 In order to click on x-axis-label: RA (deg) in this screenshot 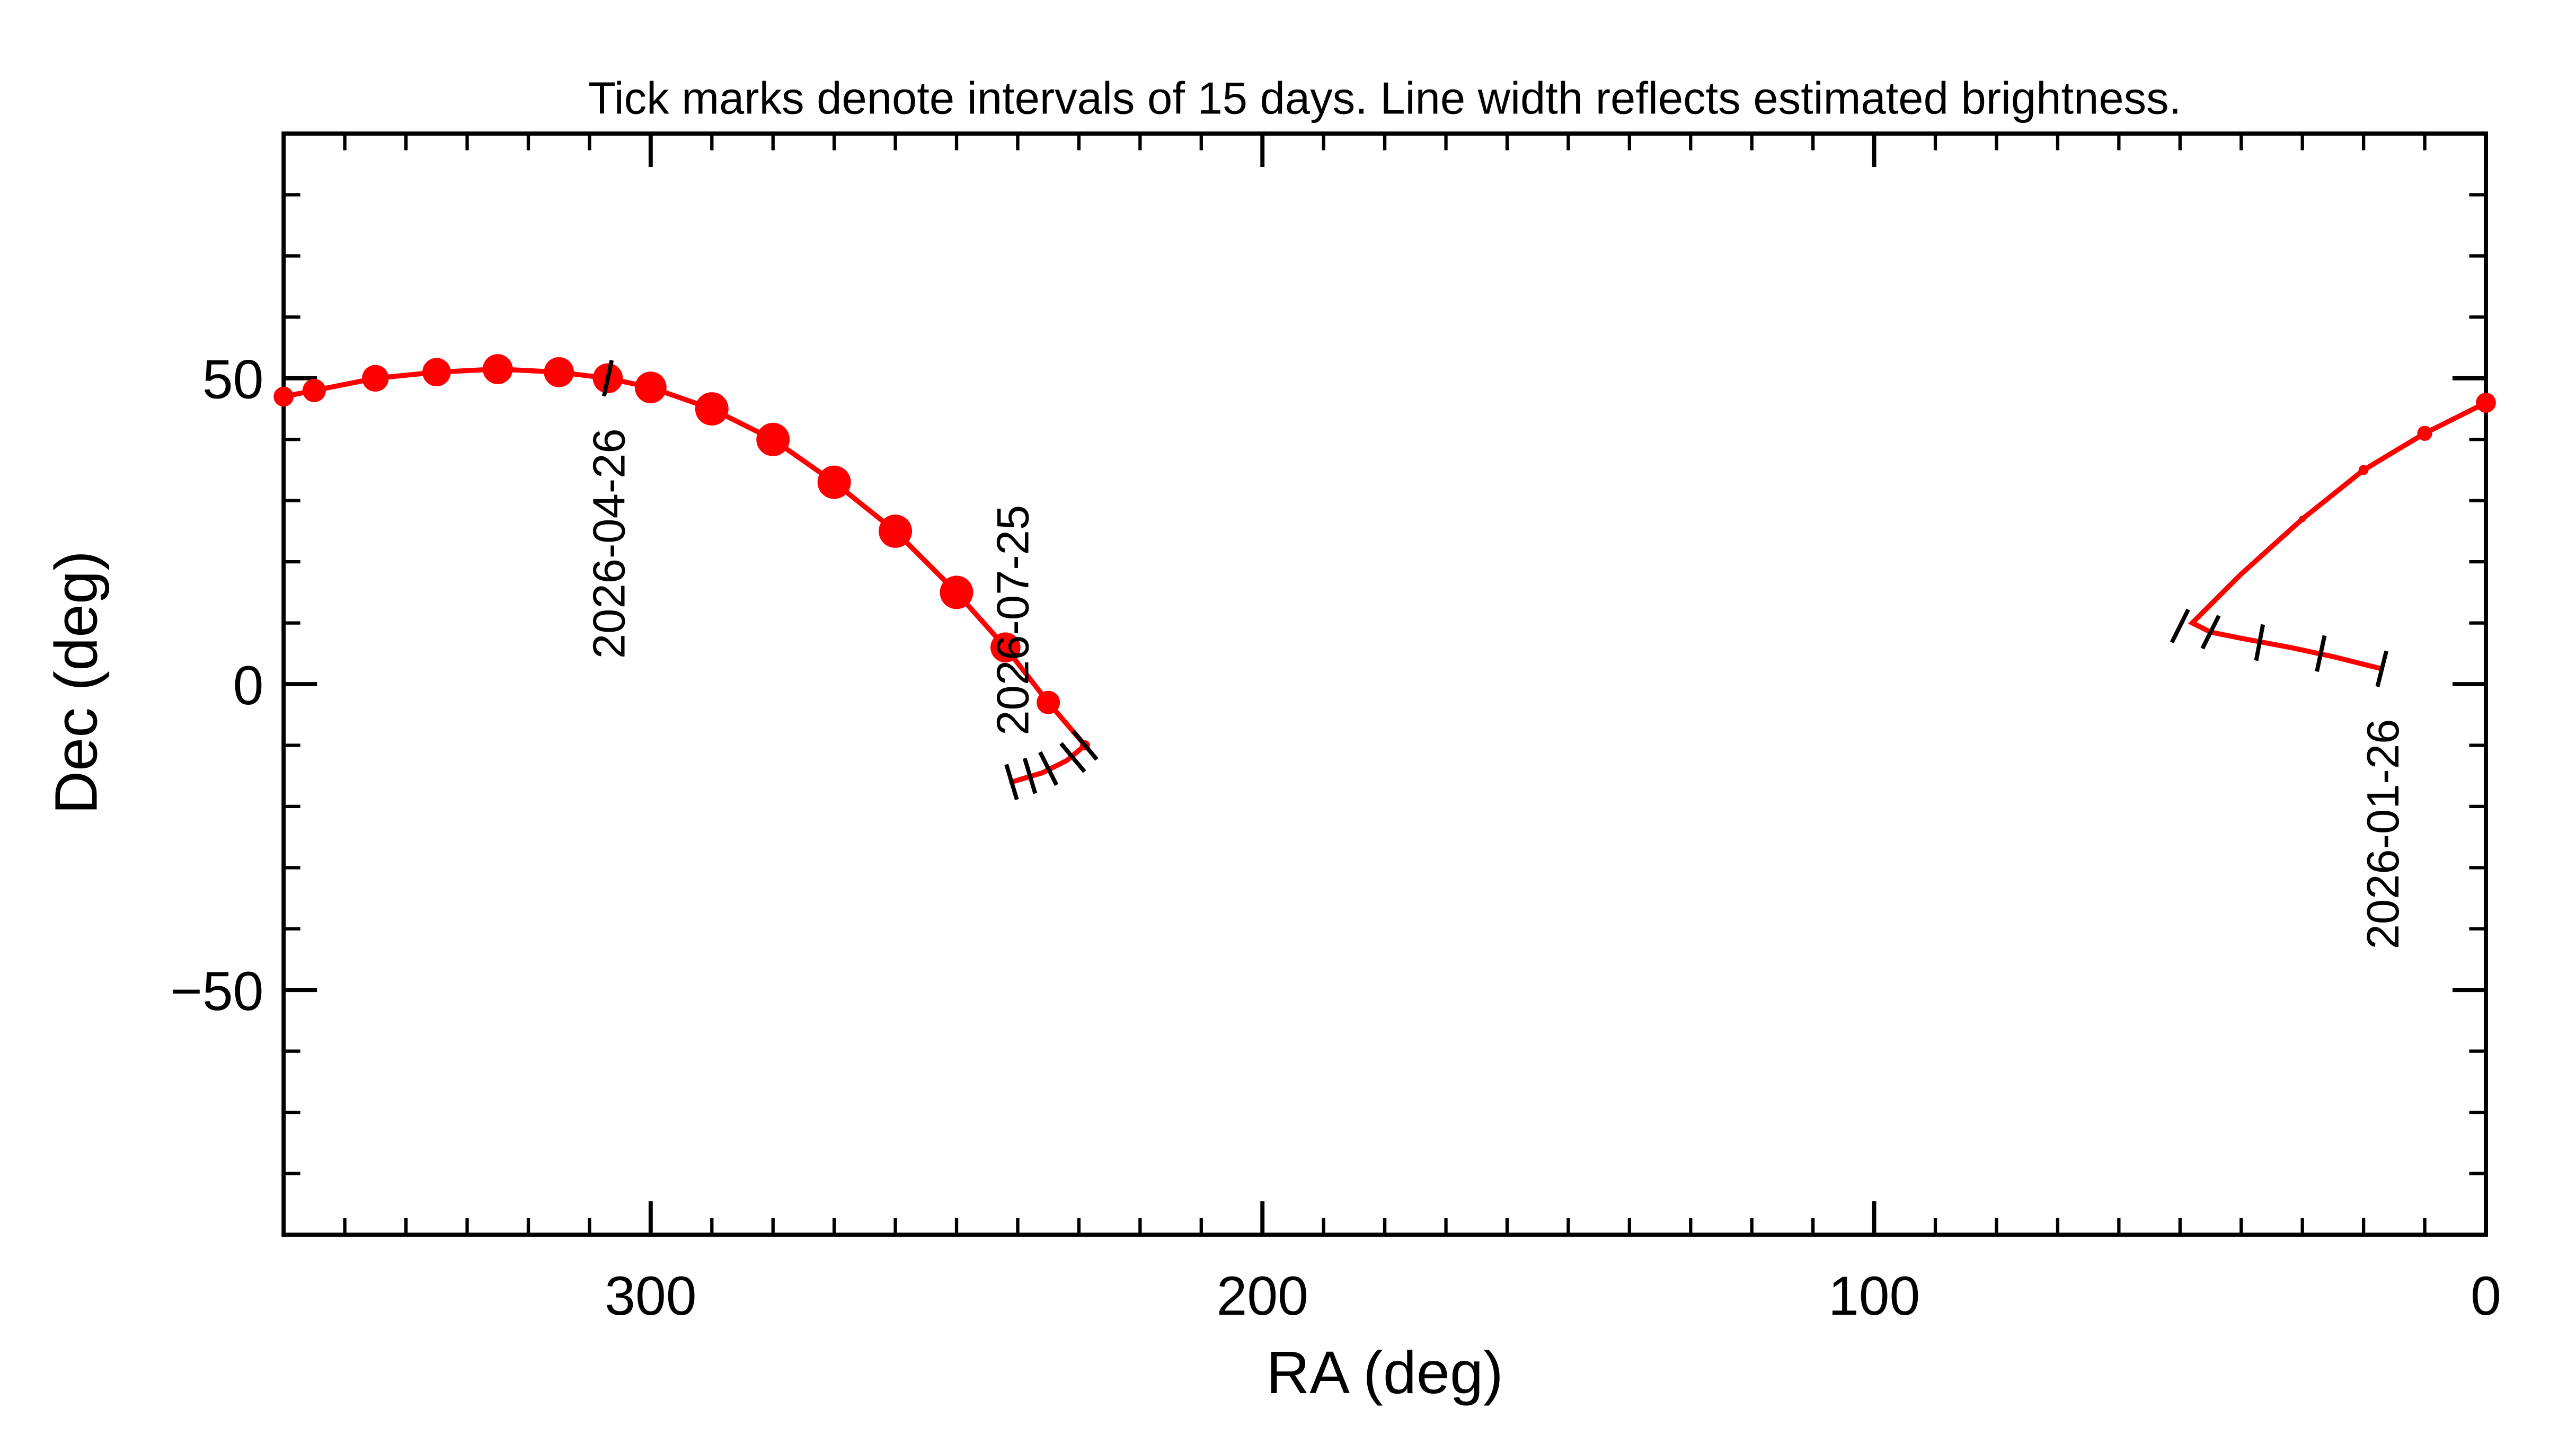, I will do `click(1384, 1373)`.